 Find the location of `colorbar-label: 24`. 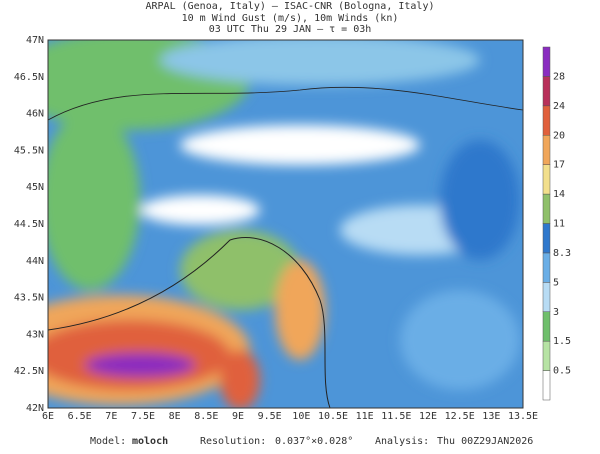

colorbar-label: 24 is located at coordinates (559, 106).